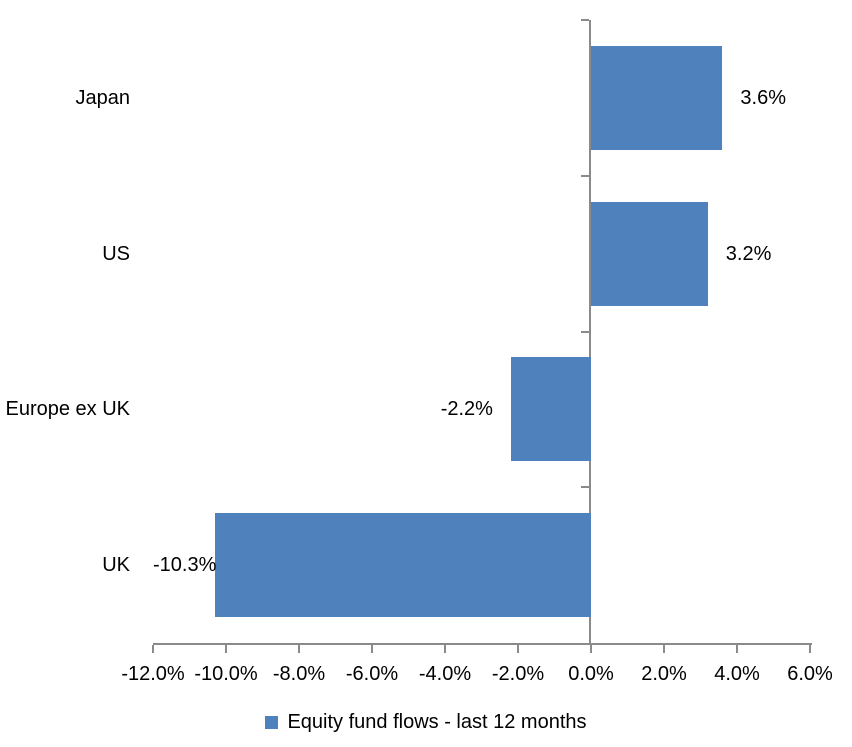  Describe the element at coordinates (185, 565) in the screenshot. I see `data-label-uk: -10.3%` at that location.